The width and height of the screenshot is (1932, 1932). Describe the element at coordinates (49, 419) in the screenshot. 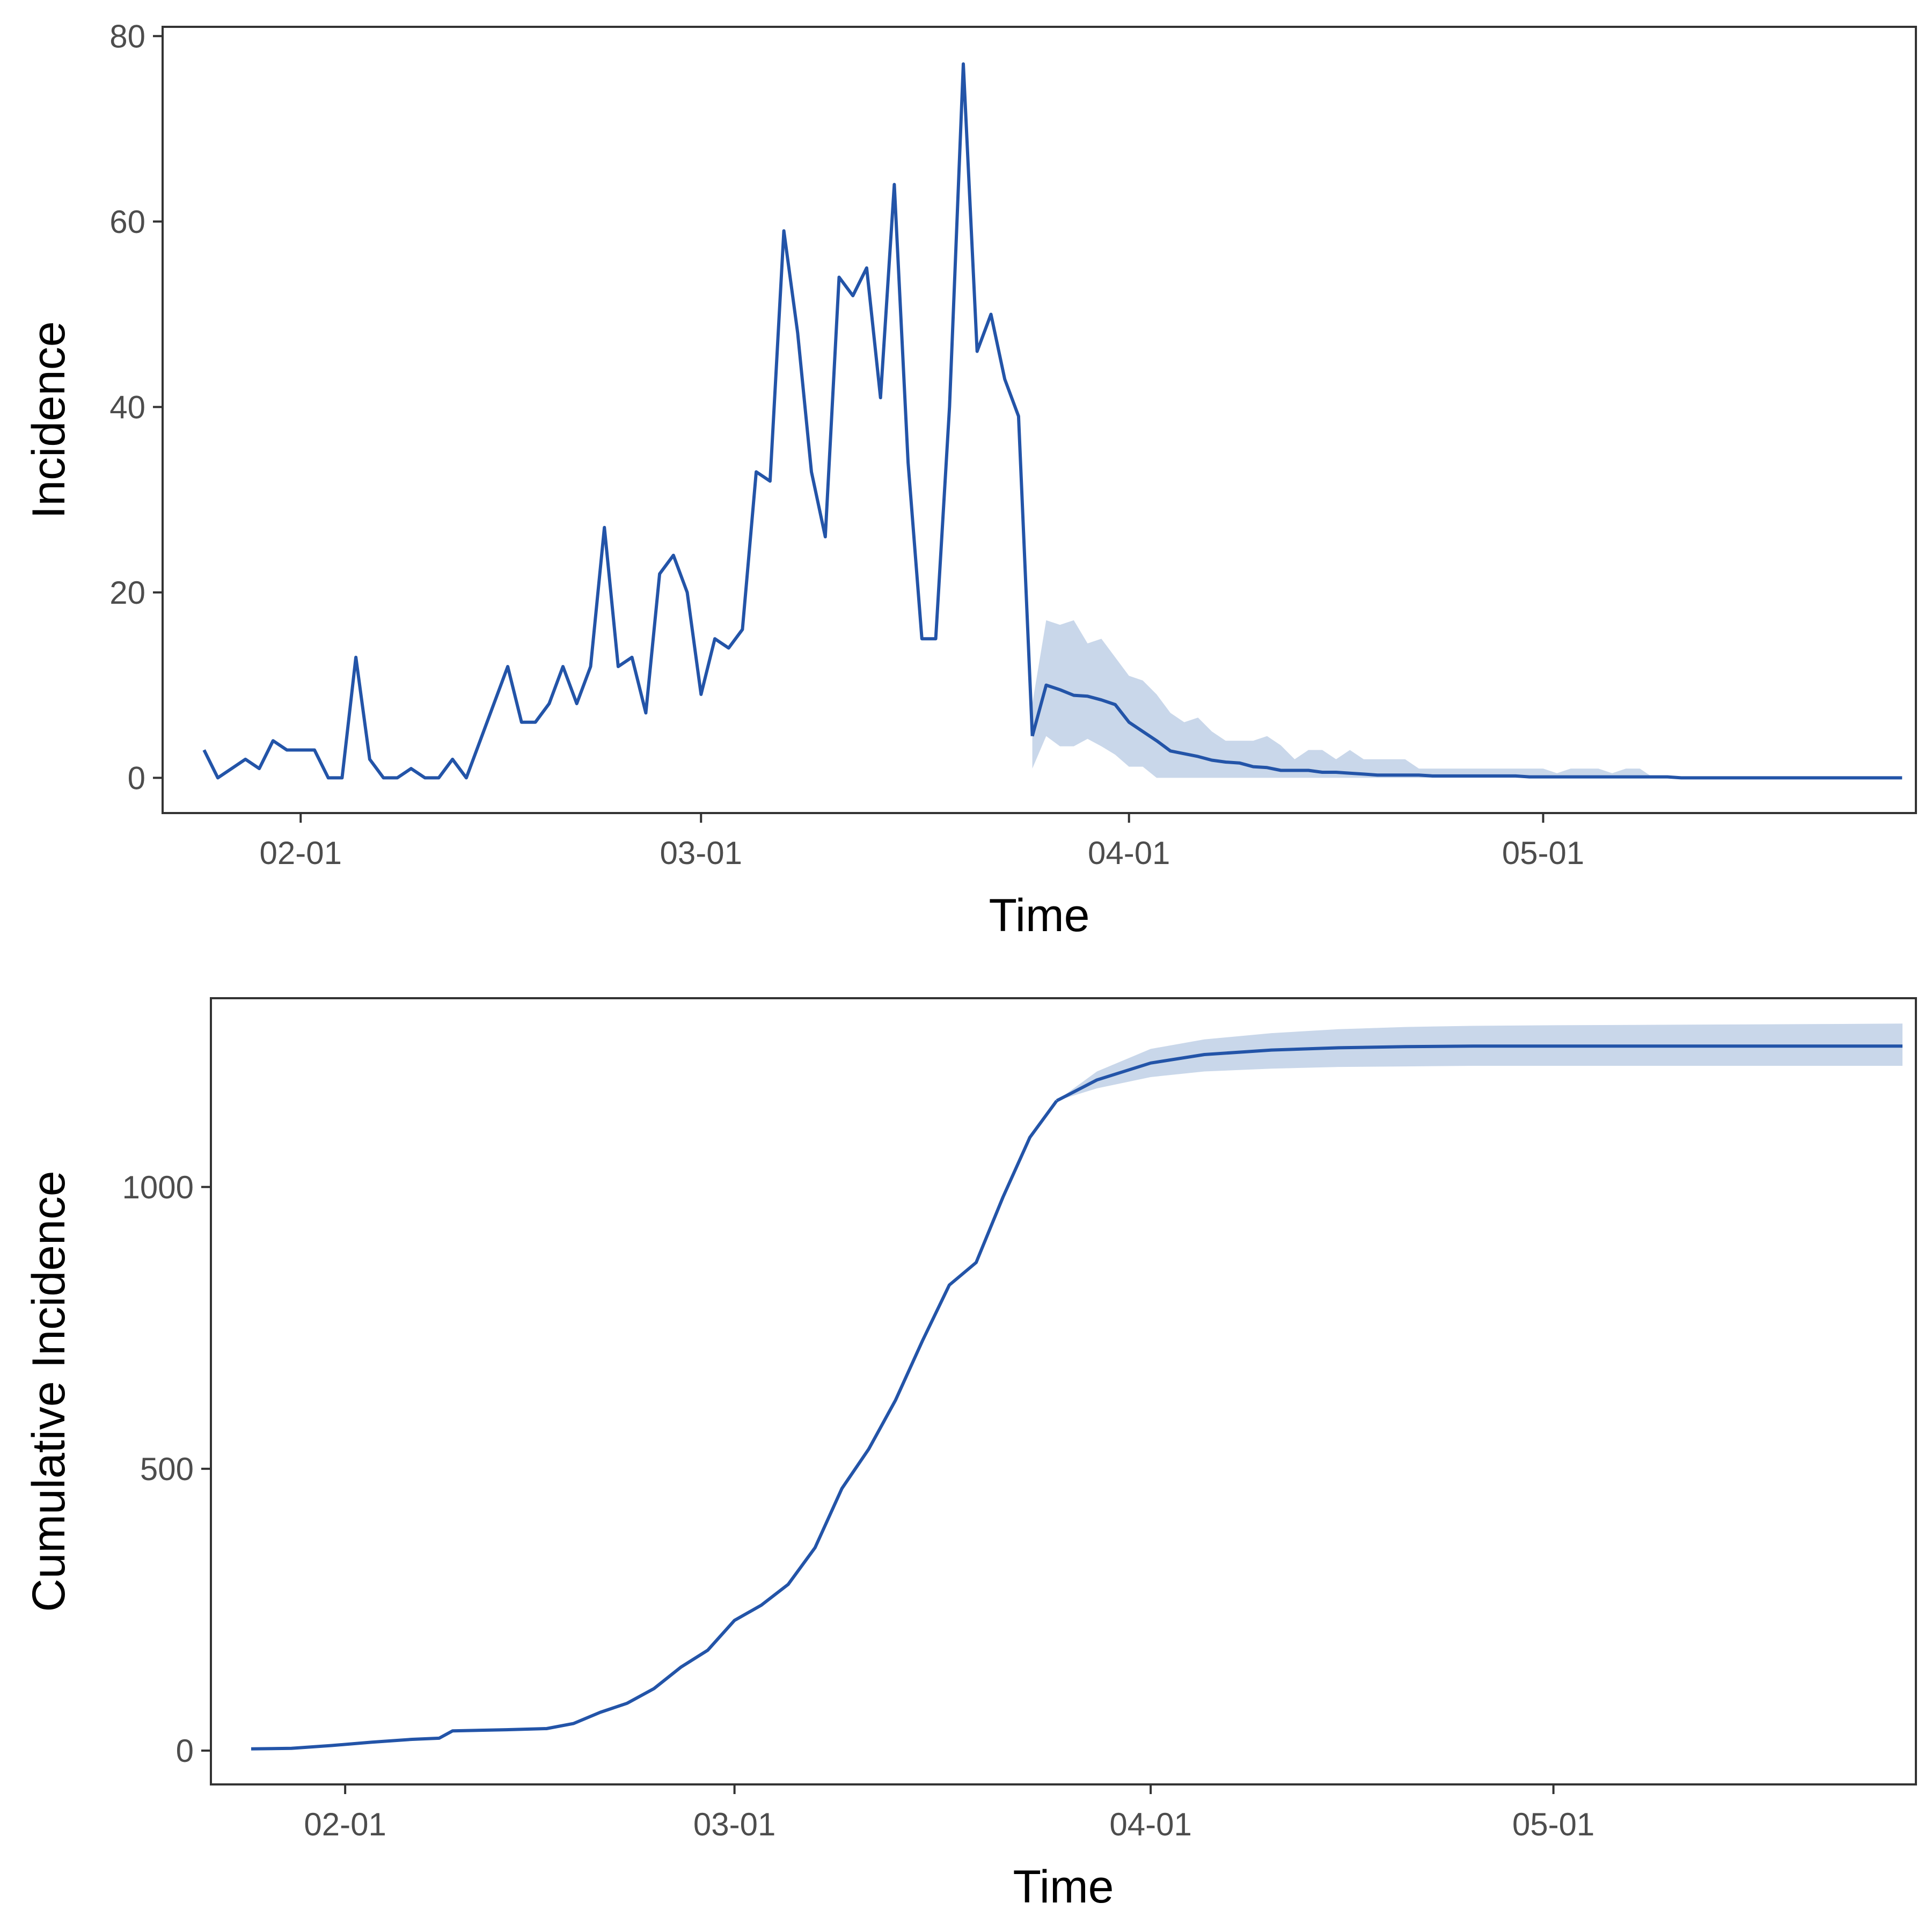

I see `y-axis-title: Incidence` at that location.